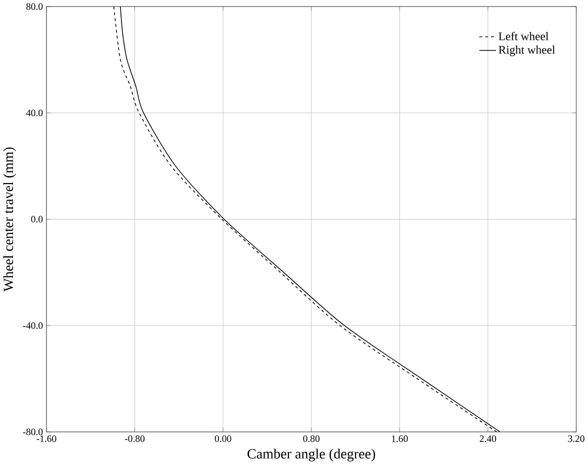 This screenshot has width=588, height=465. I want to click on y-tick-label: 40.0, so click(34, 113).